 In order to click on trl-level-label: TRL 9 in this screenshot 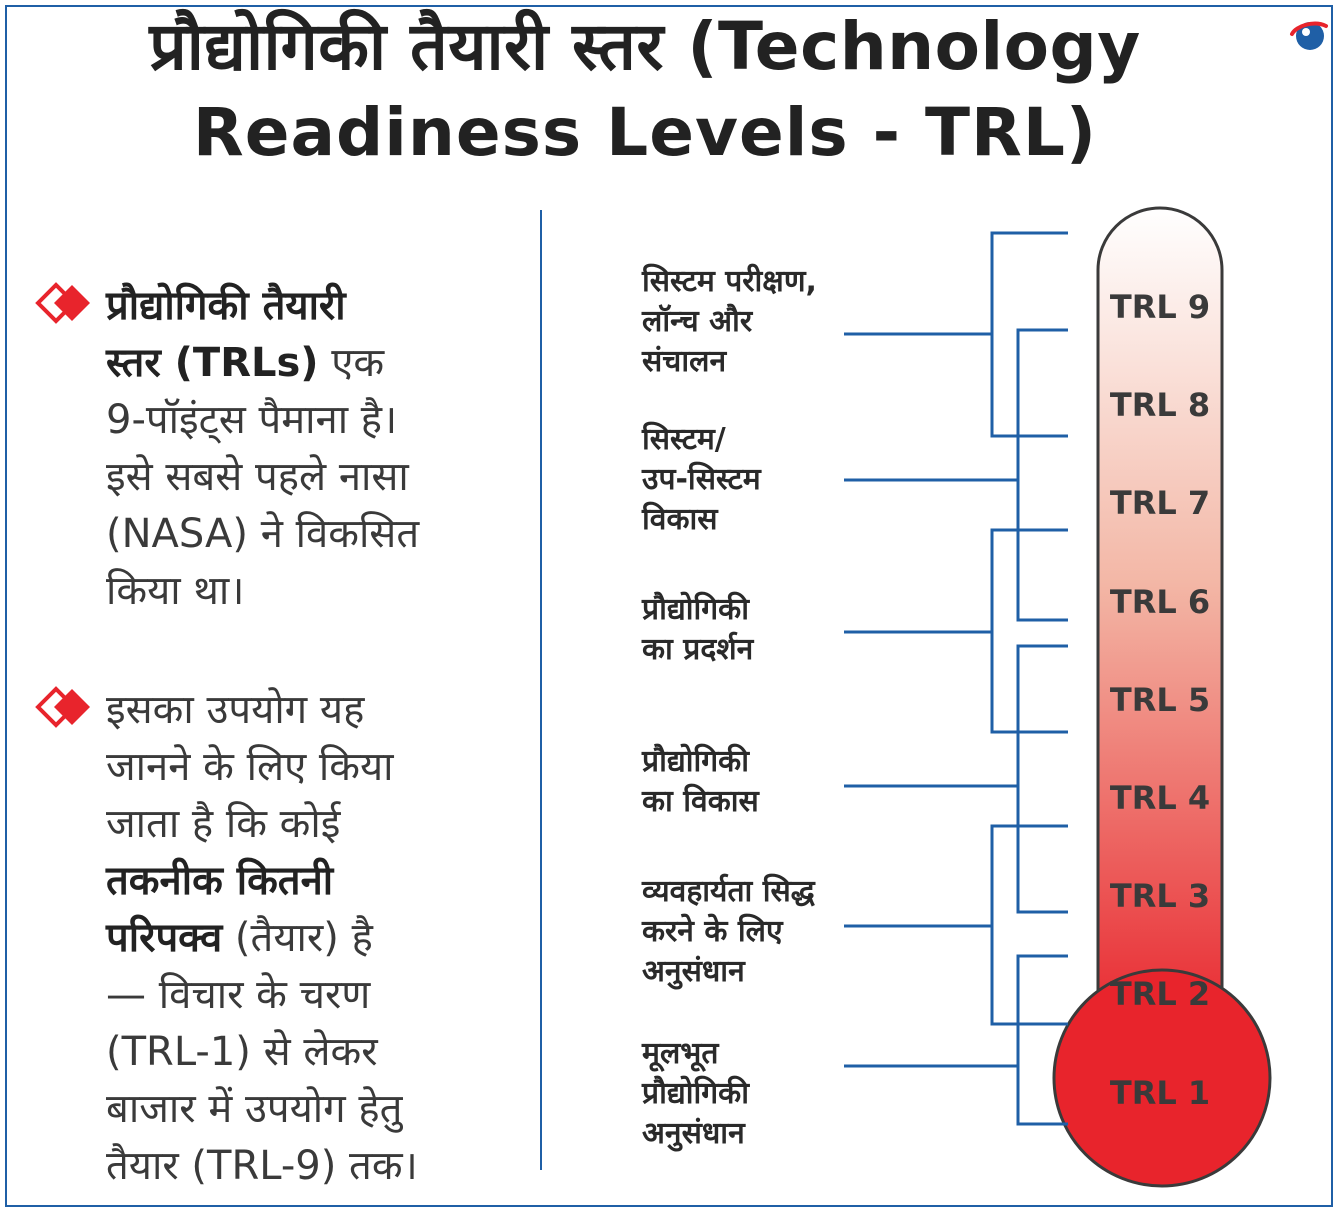, I will do `click(1160, 307)`.